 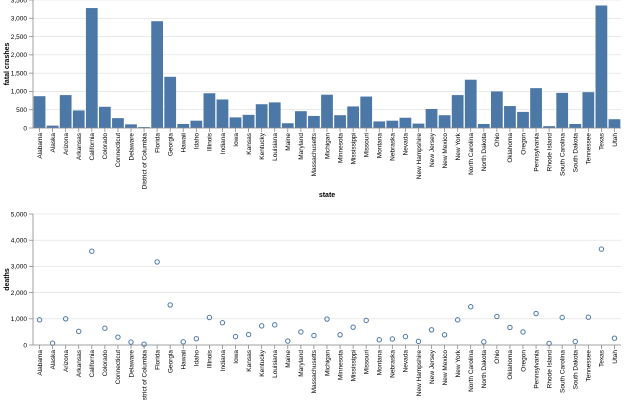 What do you see at coordinates (510, 327) in the screenshot?
I see `point-oklahoma` at bounding box center [510, 327].